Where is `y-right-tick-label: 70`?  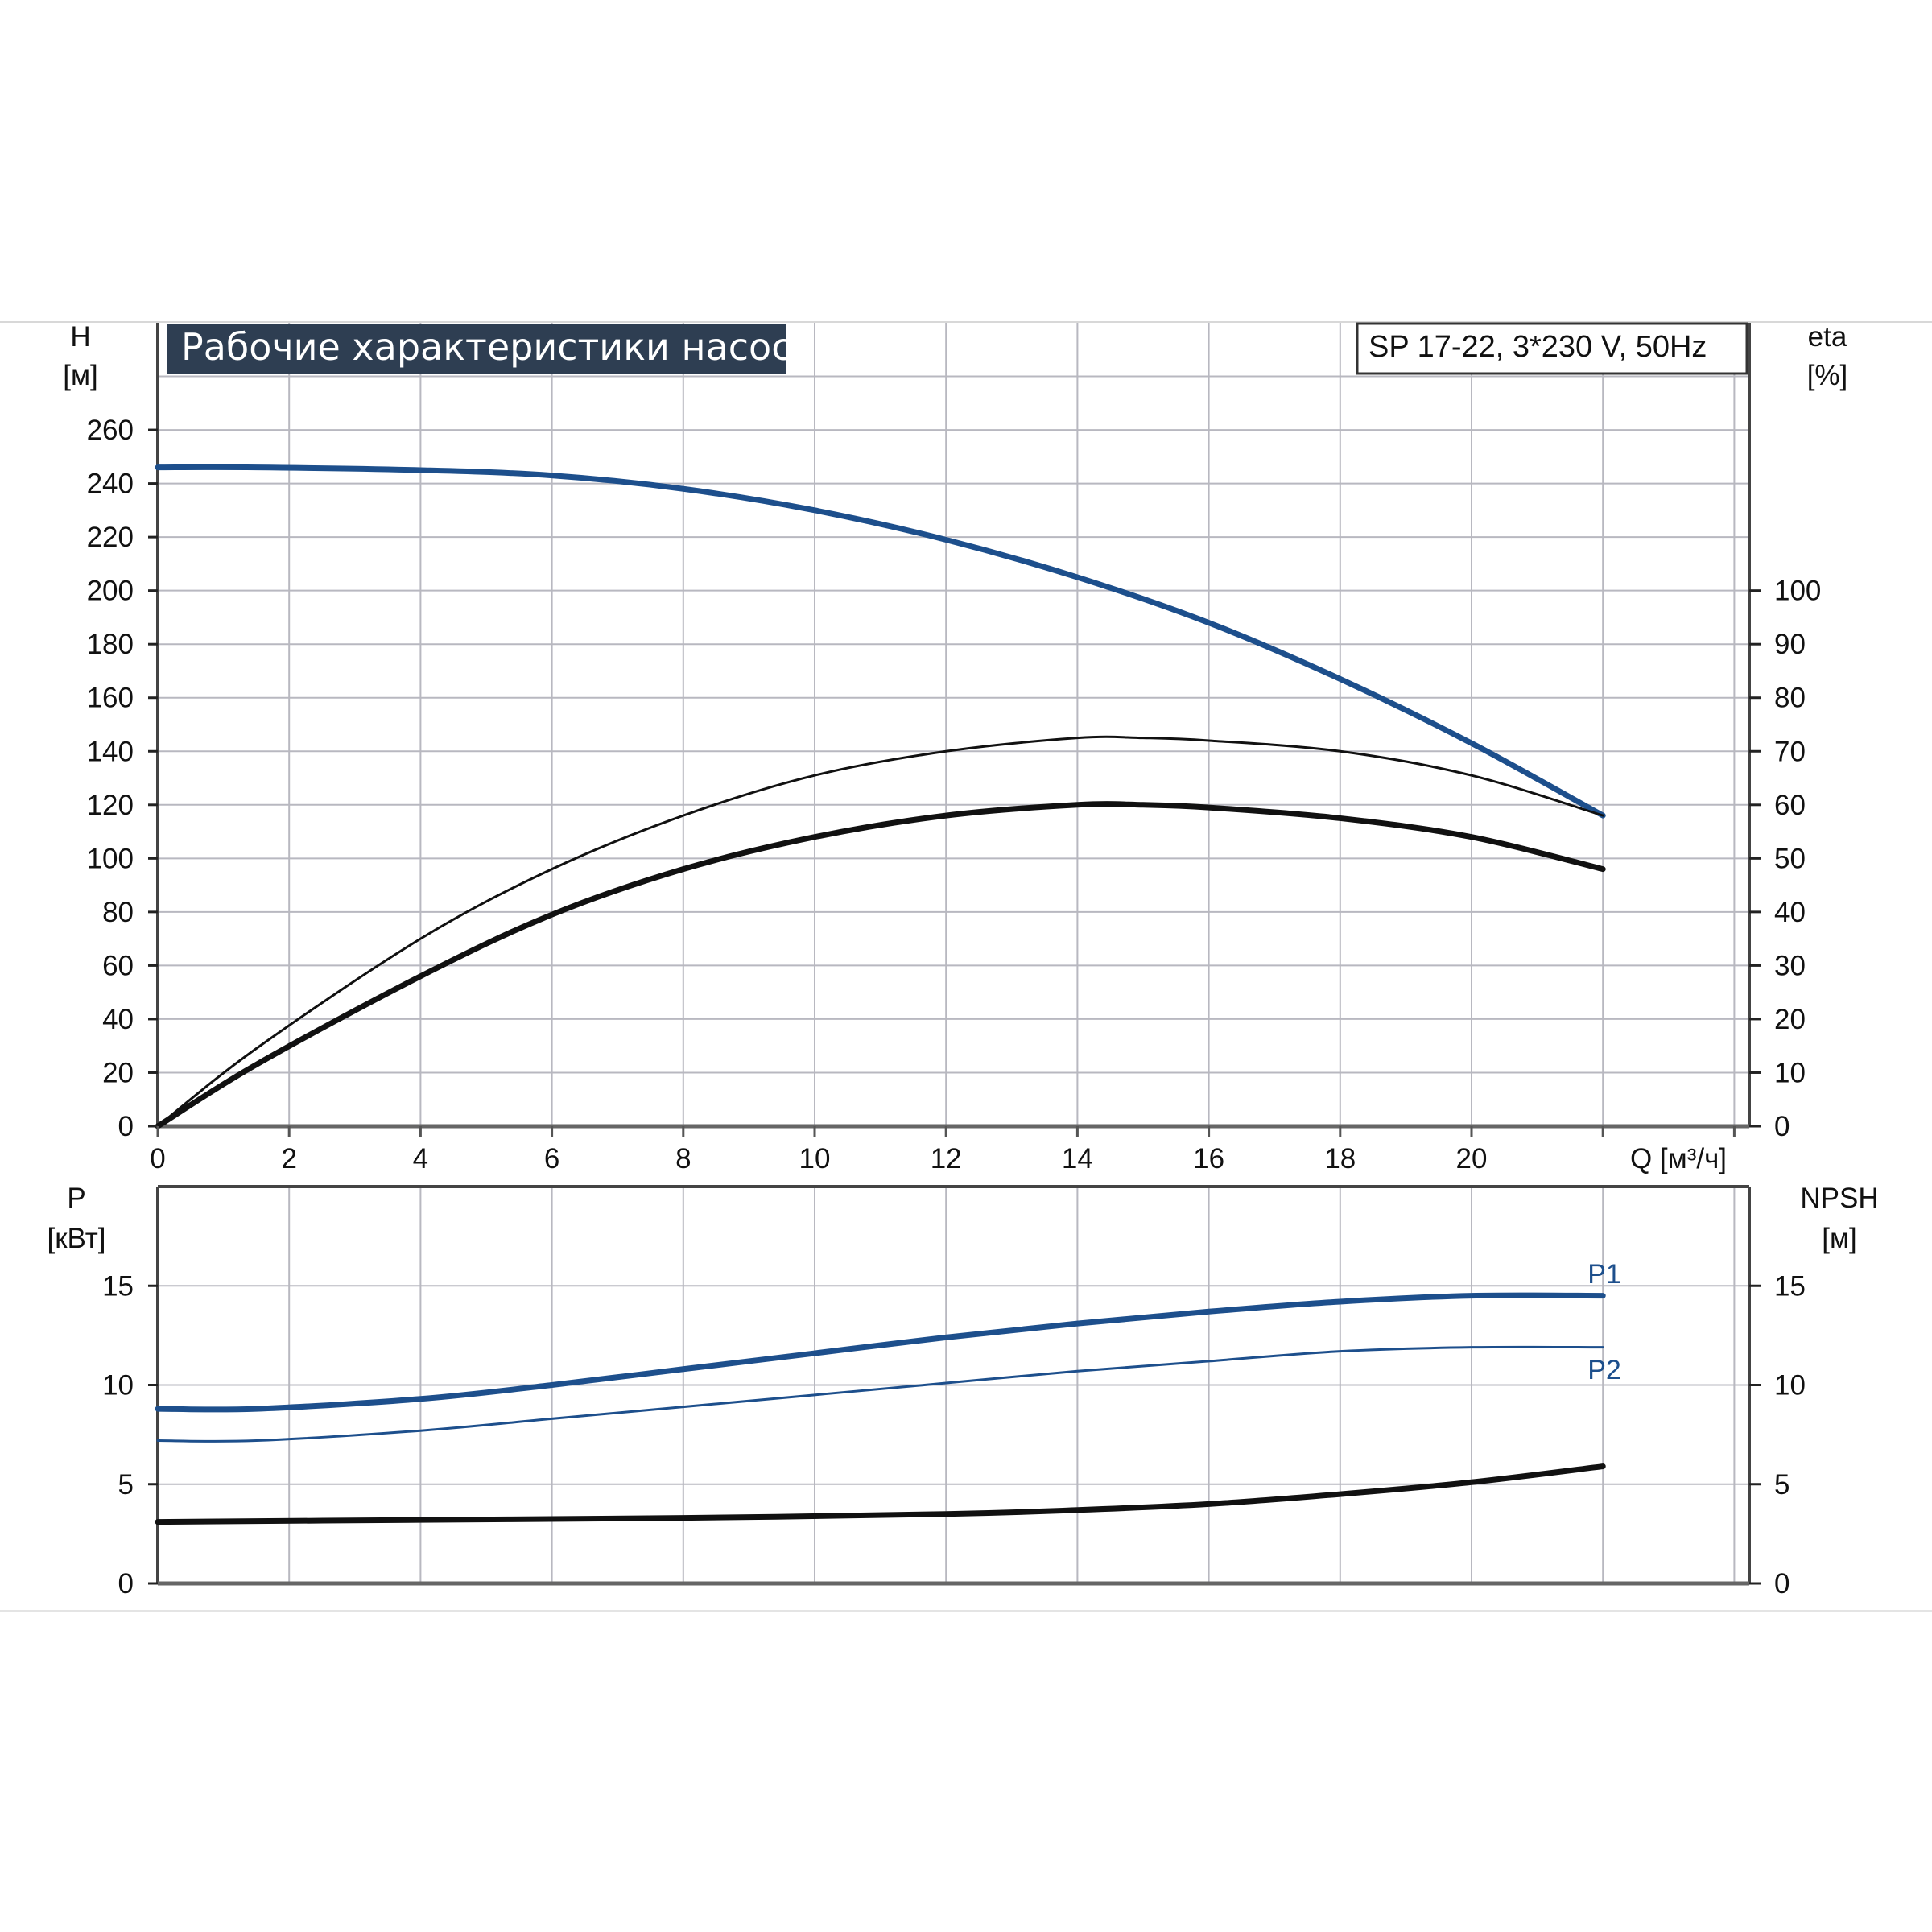
y-right-tick-label: 70 is located at coordinates (1790, 751).